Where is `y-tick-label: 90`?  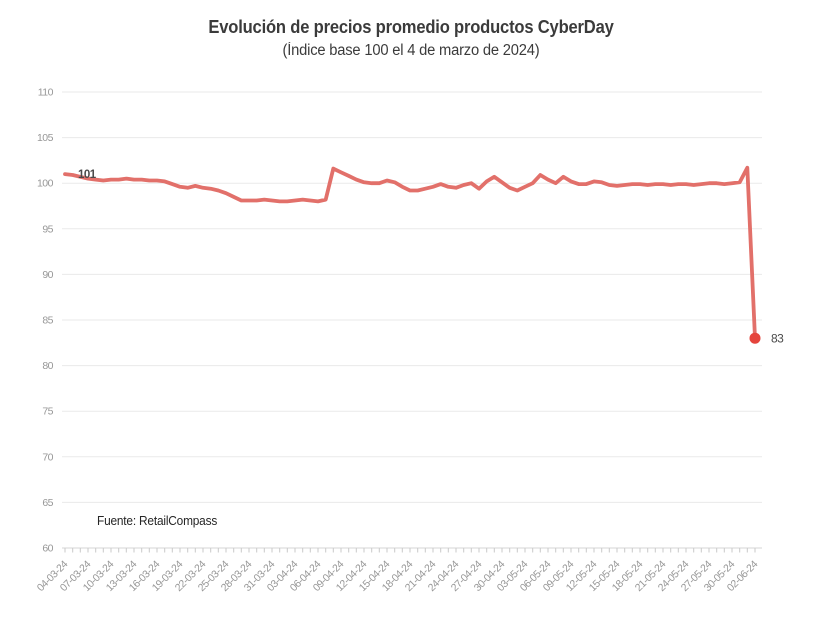 y-tick-label: 90 is located at coordinates (47, 275).